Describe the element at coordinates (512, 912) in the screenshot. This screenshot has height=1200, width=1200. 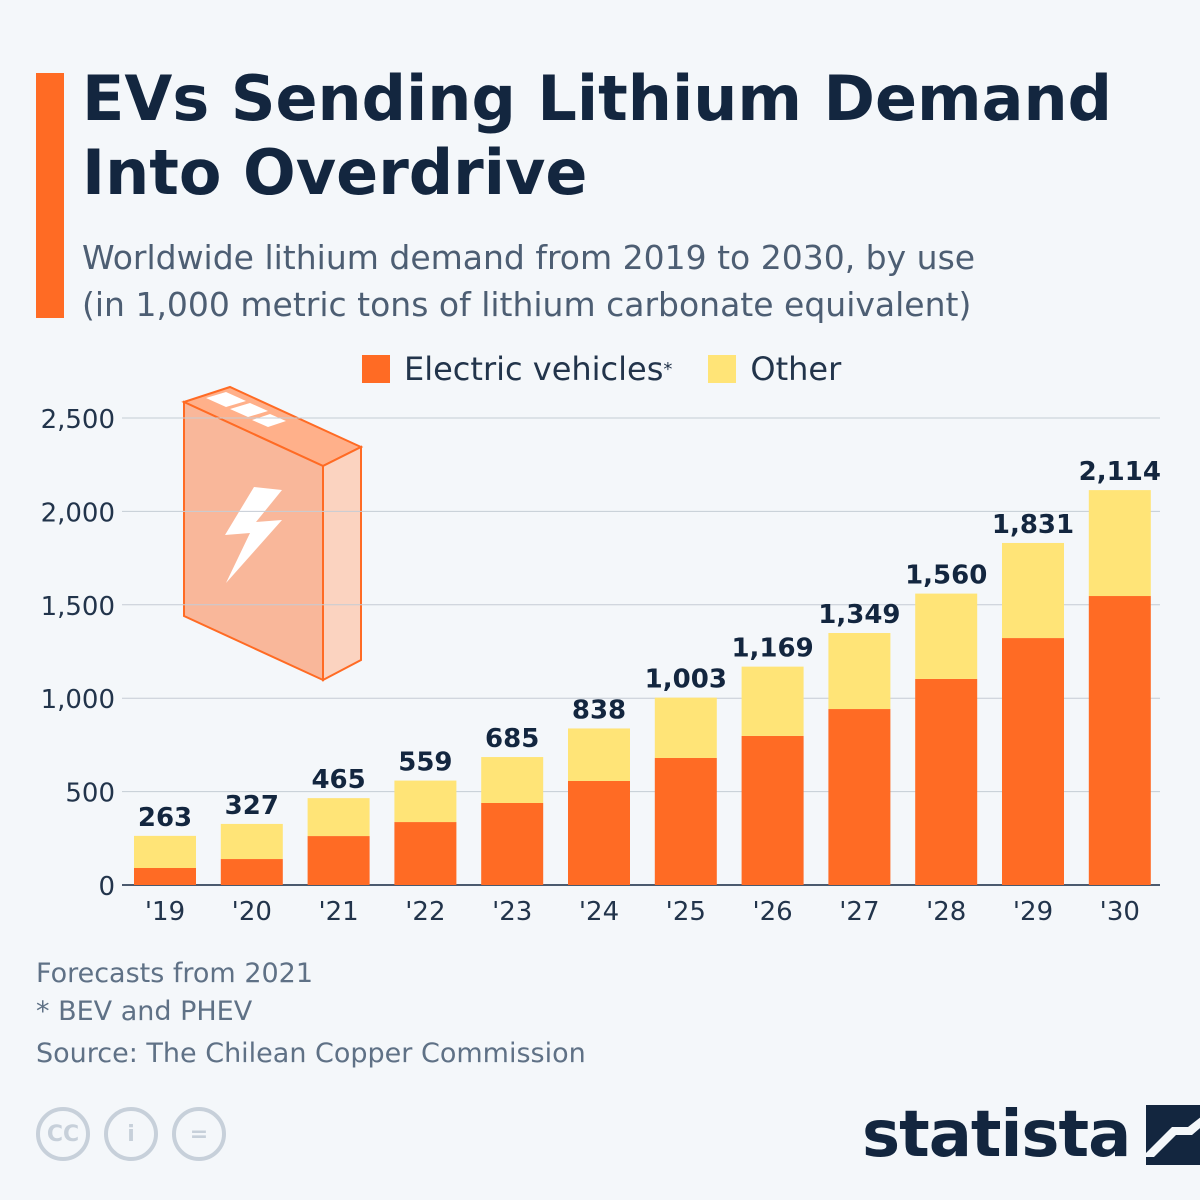
I see `x-tick-label: '23` at that location.